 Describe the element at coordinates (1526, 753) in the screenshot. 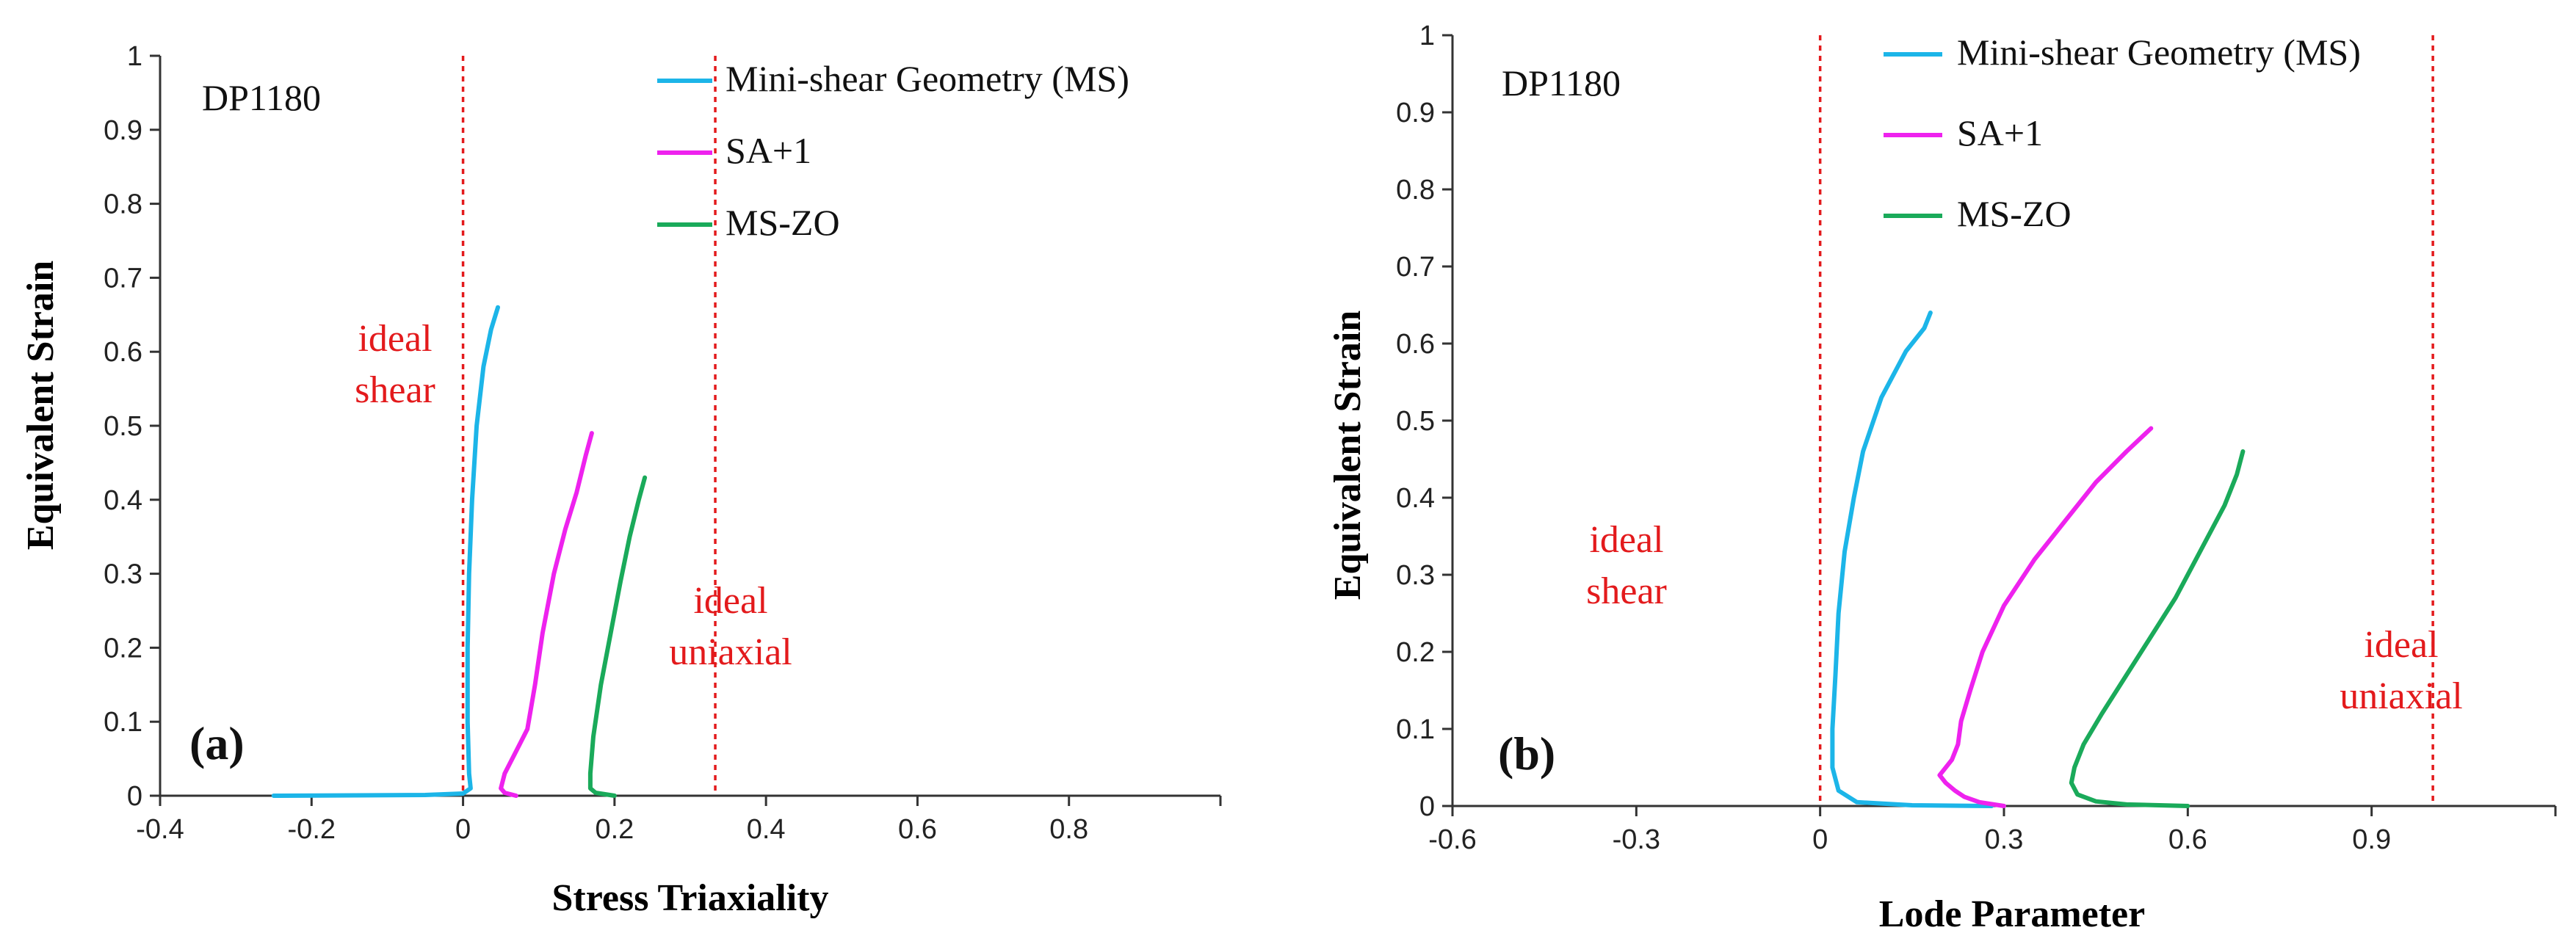

I see `panel-b-panel-label: (b)` at that location.